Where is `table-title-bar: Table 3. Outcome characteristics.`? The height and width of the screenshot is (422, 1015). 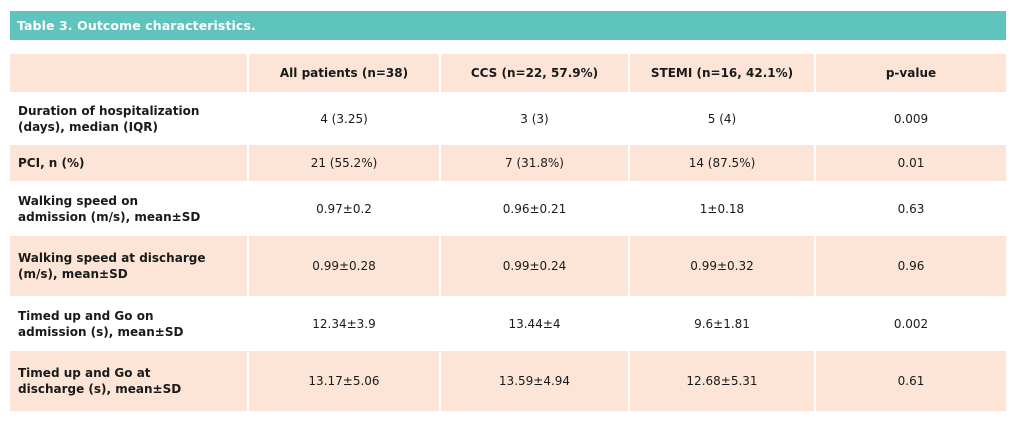
table-title-bar: Table 3. Outcome characteristics. is located at coordinates (508, 25).